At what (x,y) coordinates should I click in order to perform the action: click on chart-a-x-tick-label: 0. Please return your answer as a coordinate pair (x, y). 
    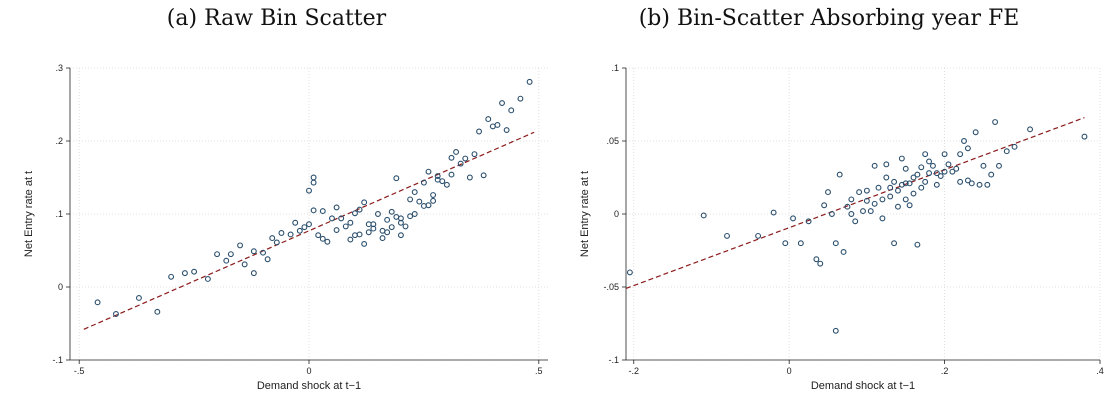
    Looking at the image, I should click on (308, 371).